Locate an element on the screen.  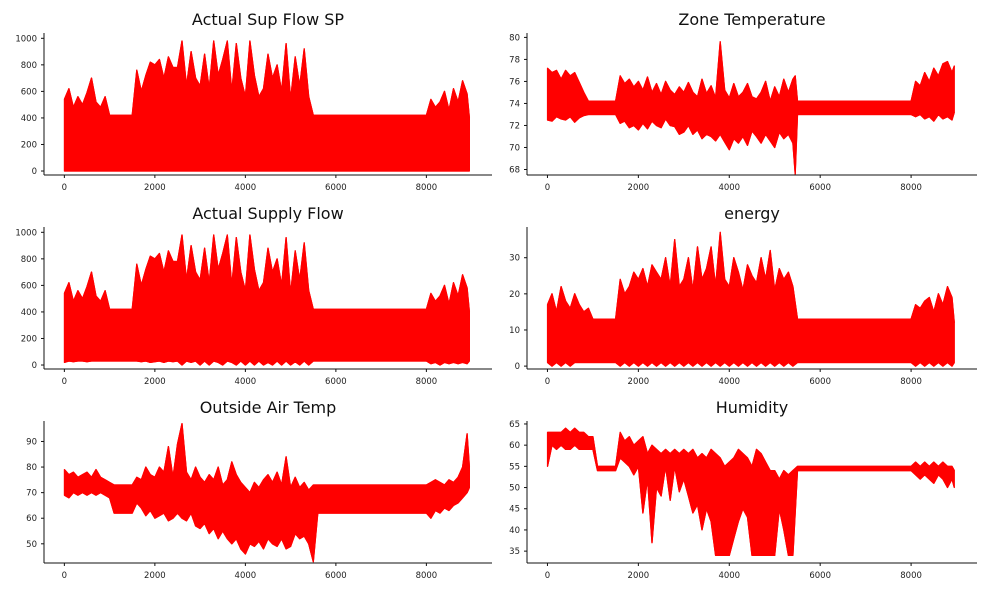
subplot-title: Humidity is located at coordinates (752, 407).